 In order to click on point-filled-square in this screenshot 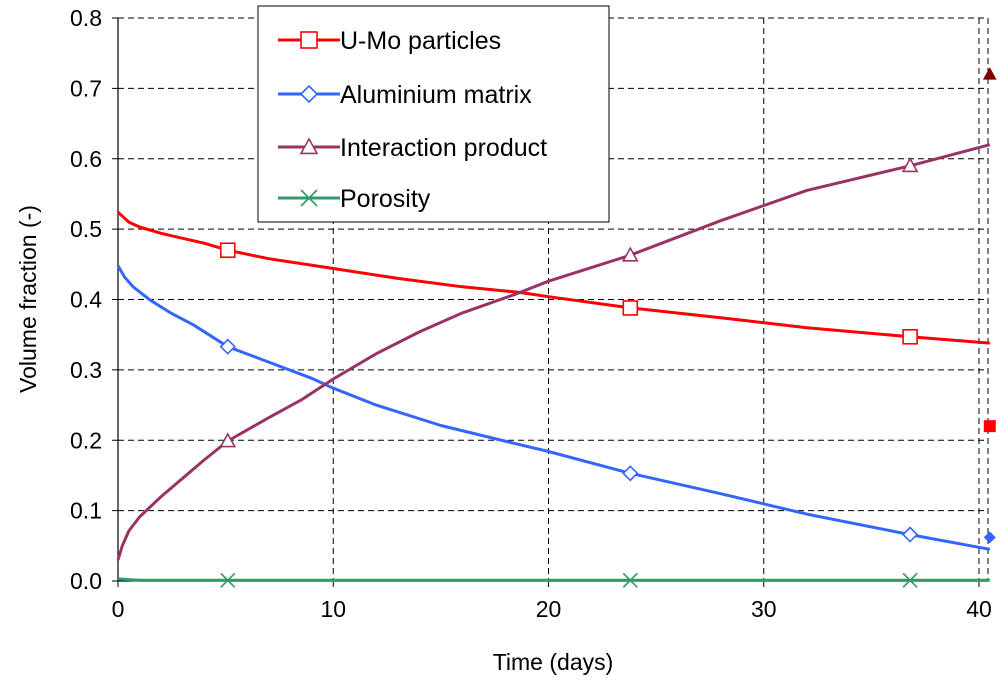, I will do `click(989, 426)`.